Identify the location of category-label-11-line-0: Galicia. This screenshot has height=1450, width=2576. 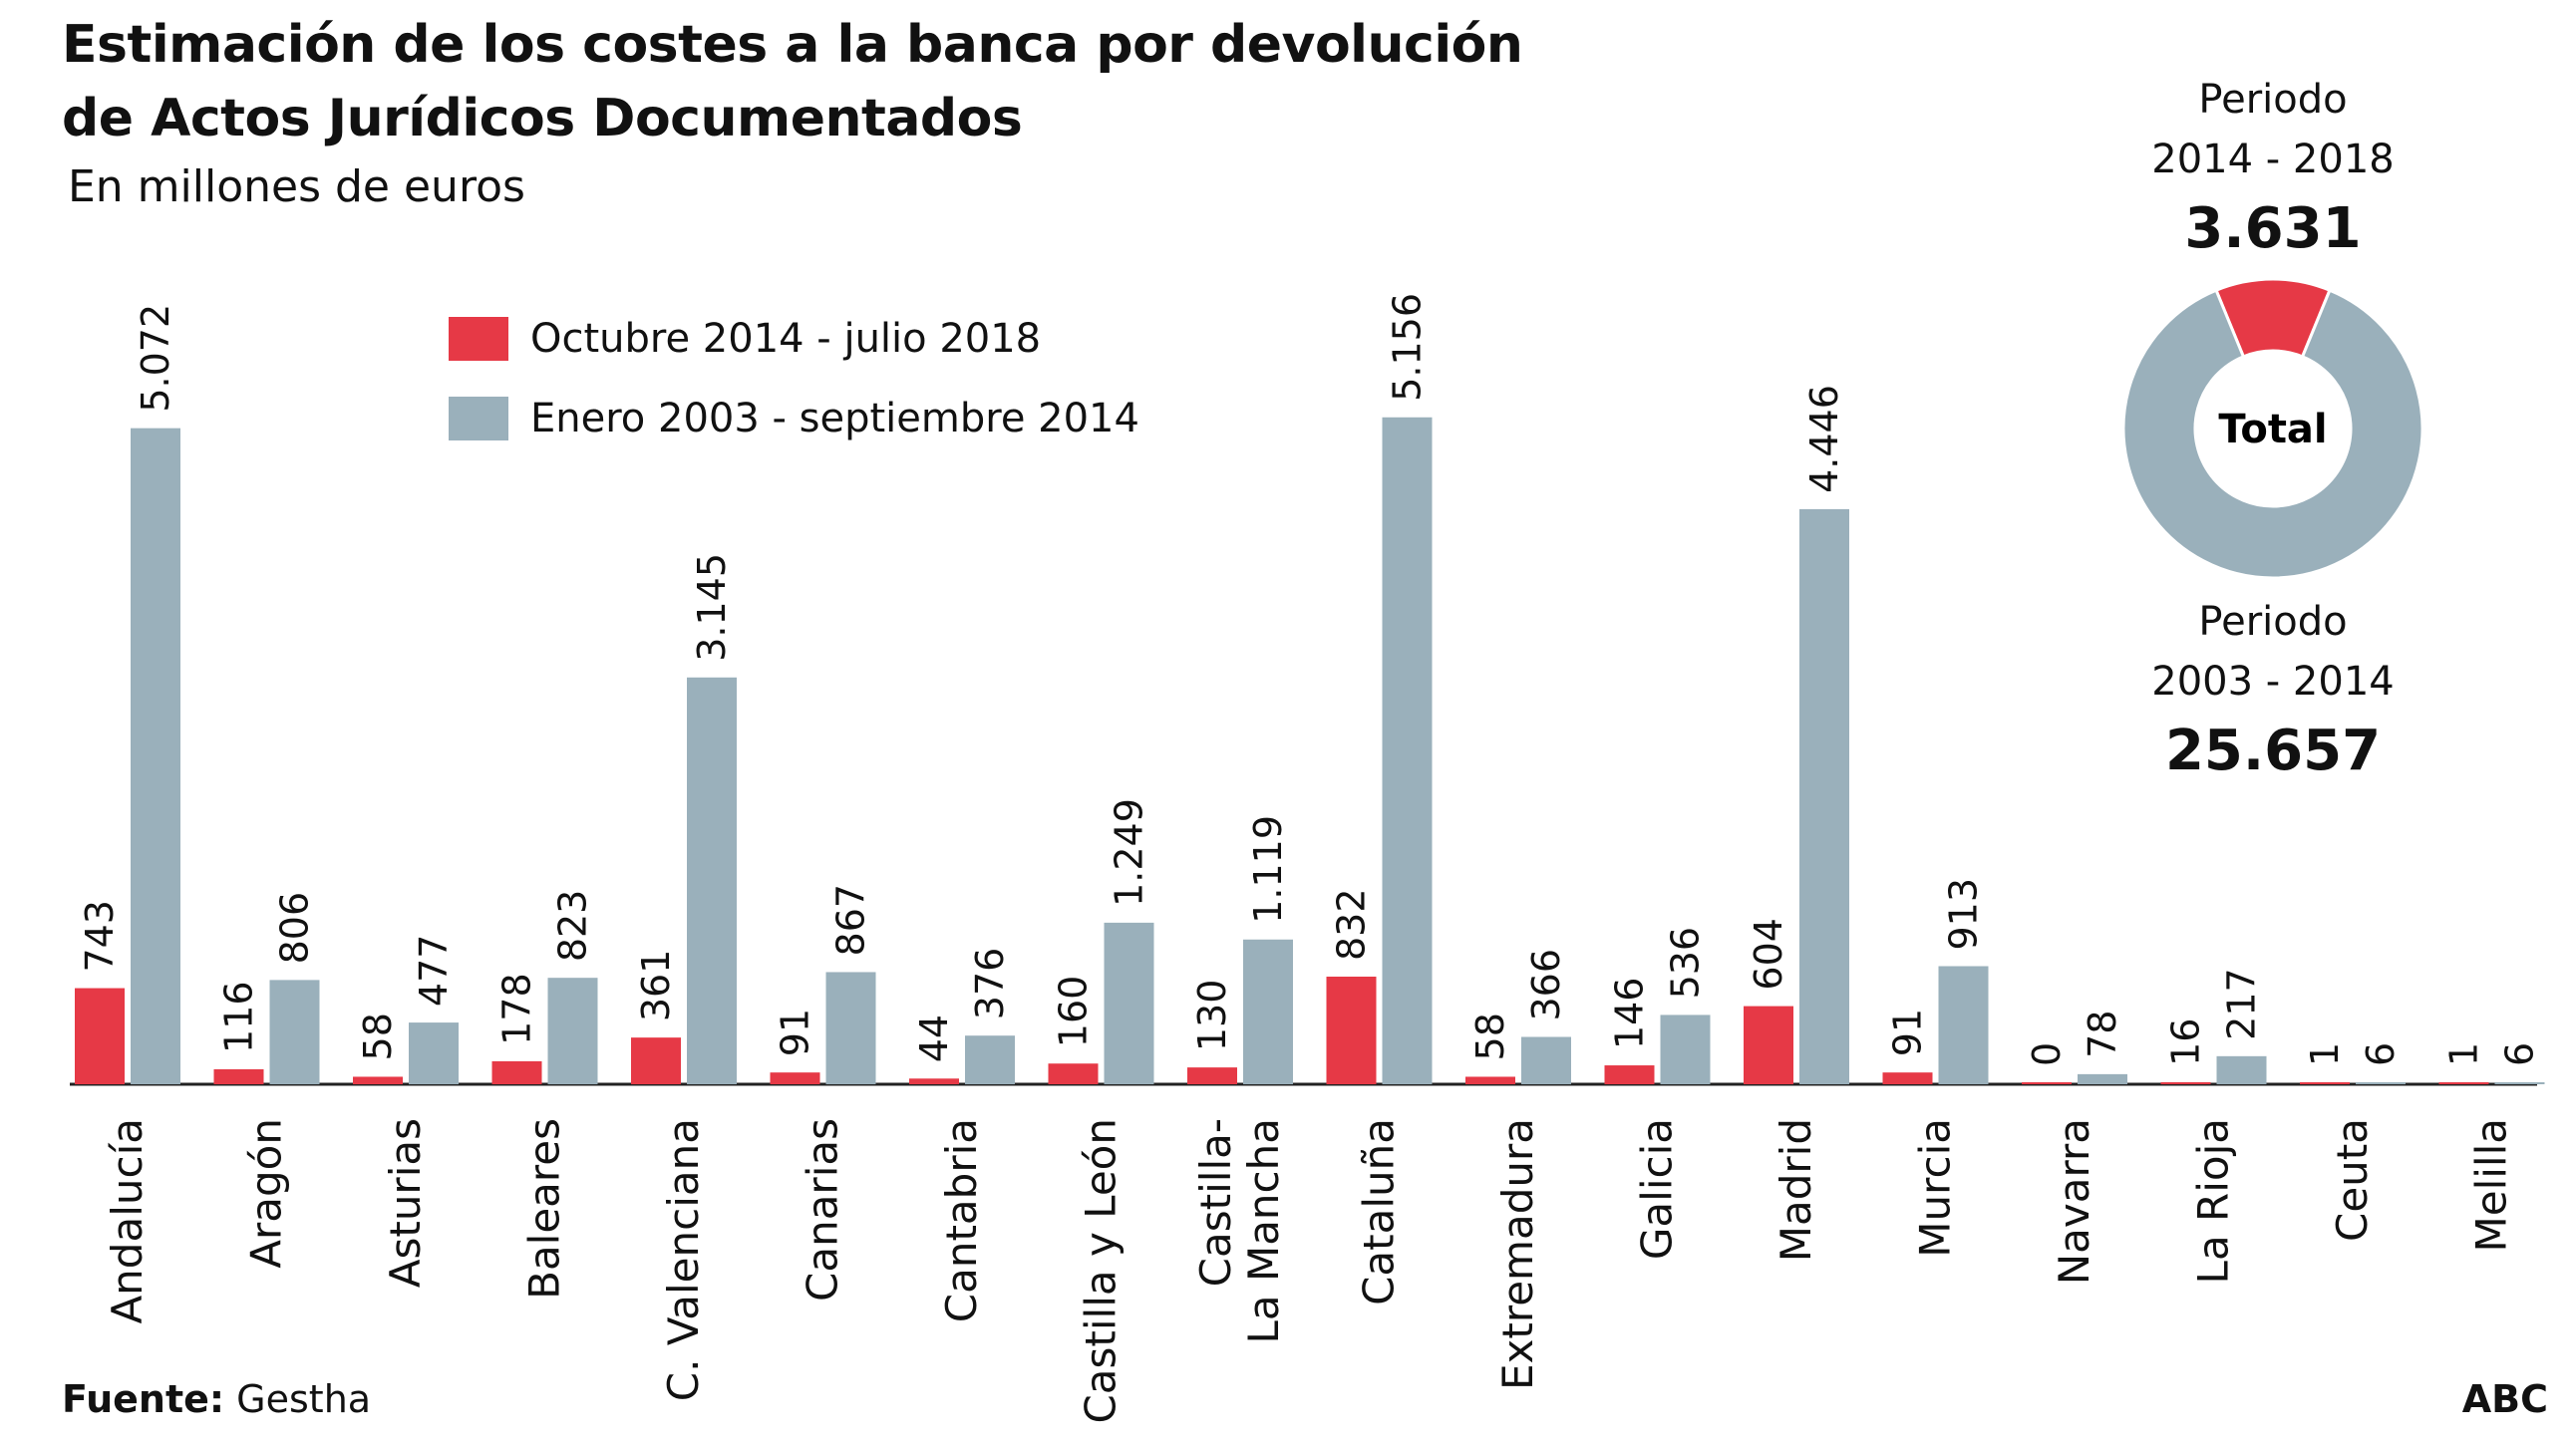
(1657, 1189).